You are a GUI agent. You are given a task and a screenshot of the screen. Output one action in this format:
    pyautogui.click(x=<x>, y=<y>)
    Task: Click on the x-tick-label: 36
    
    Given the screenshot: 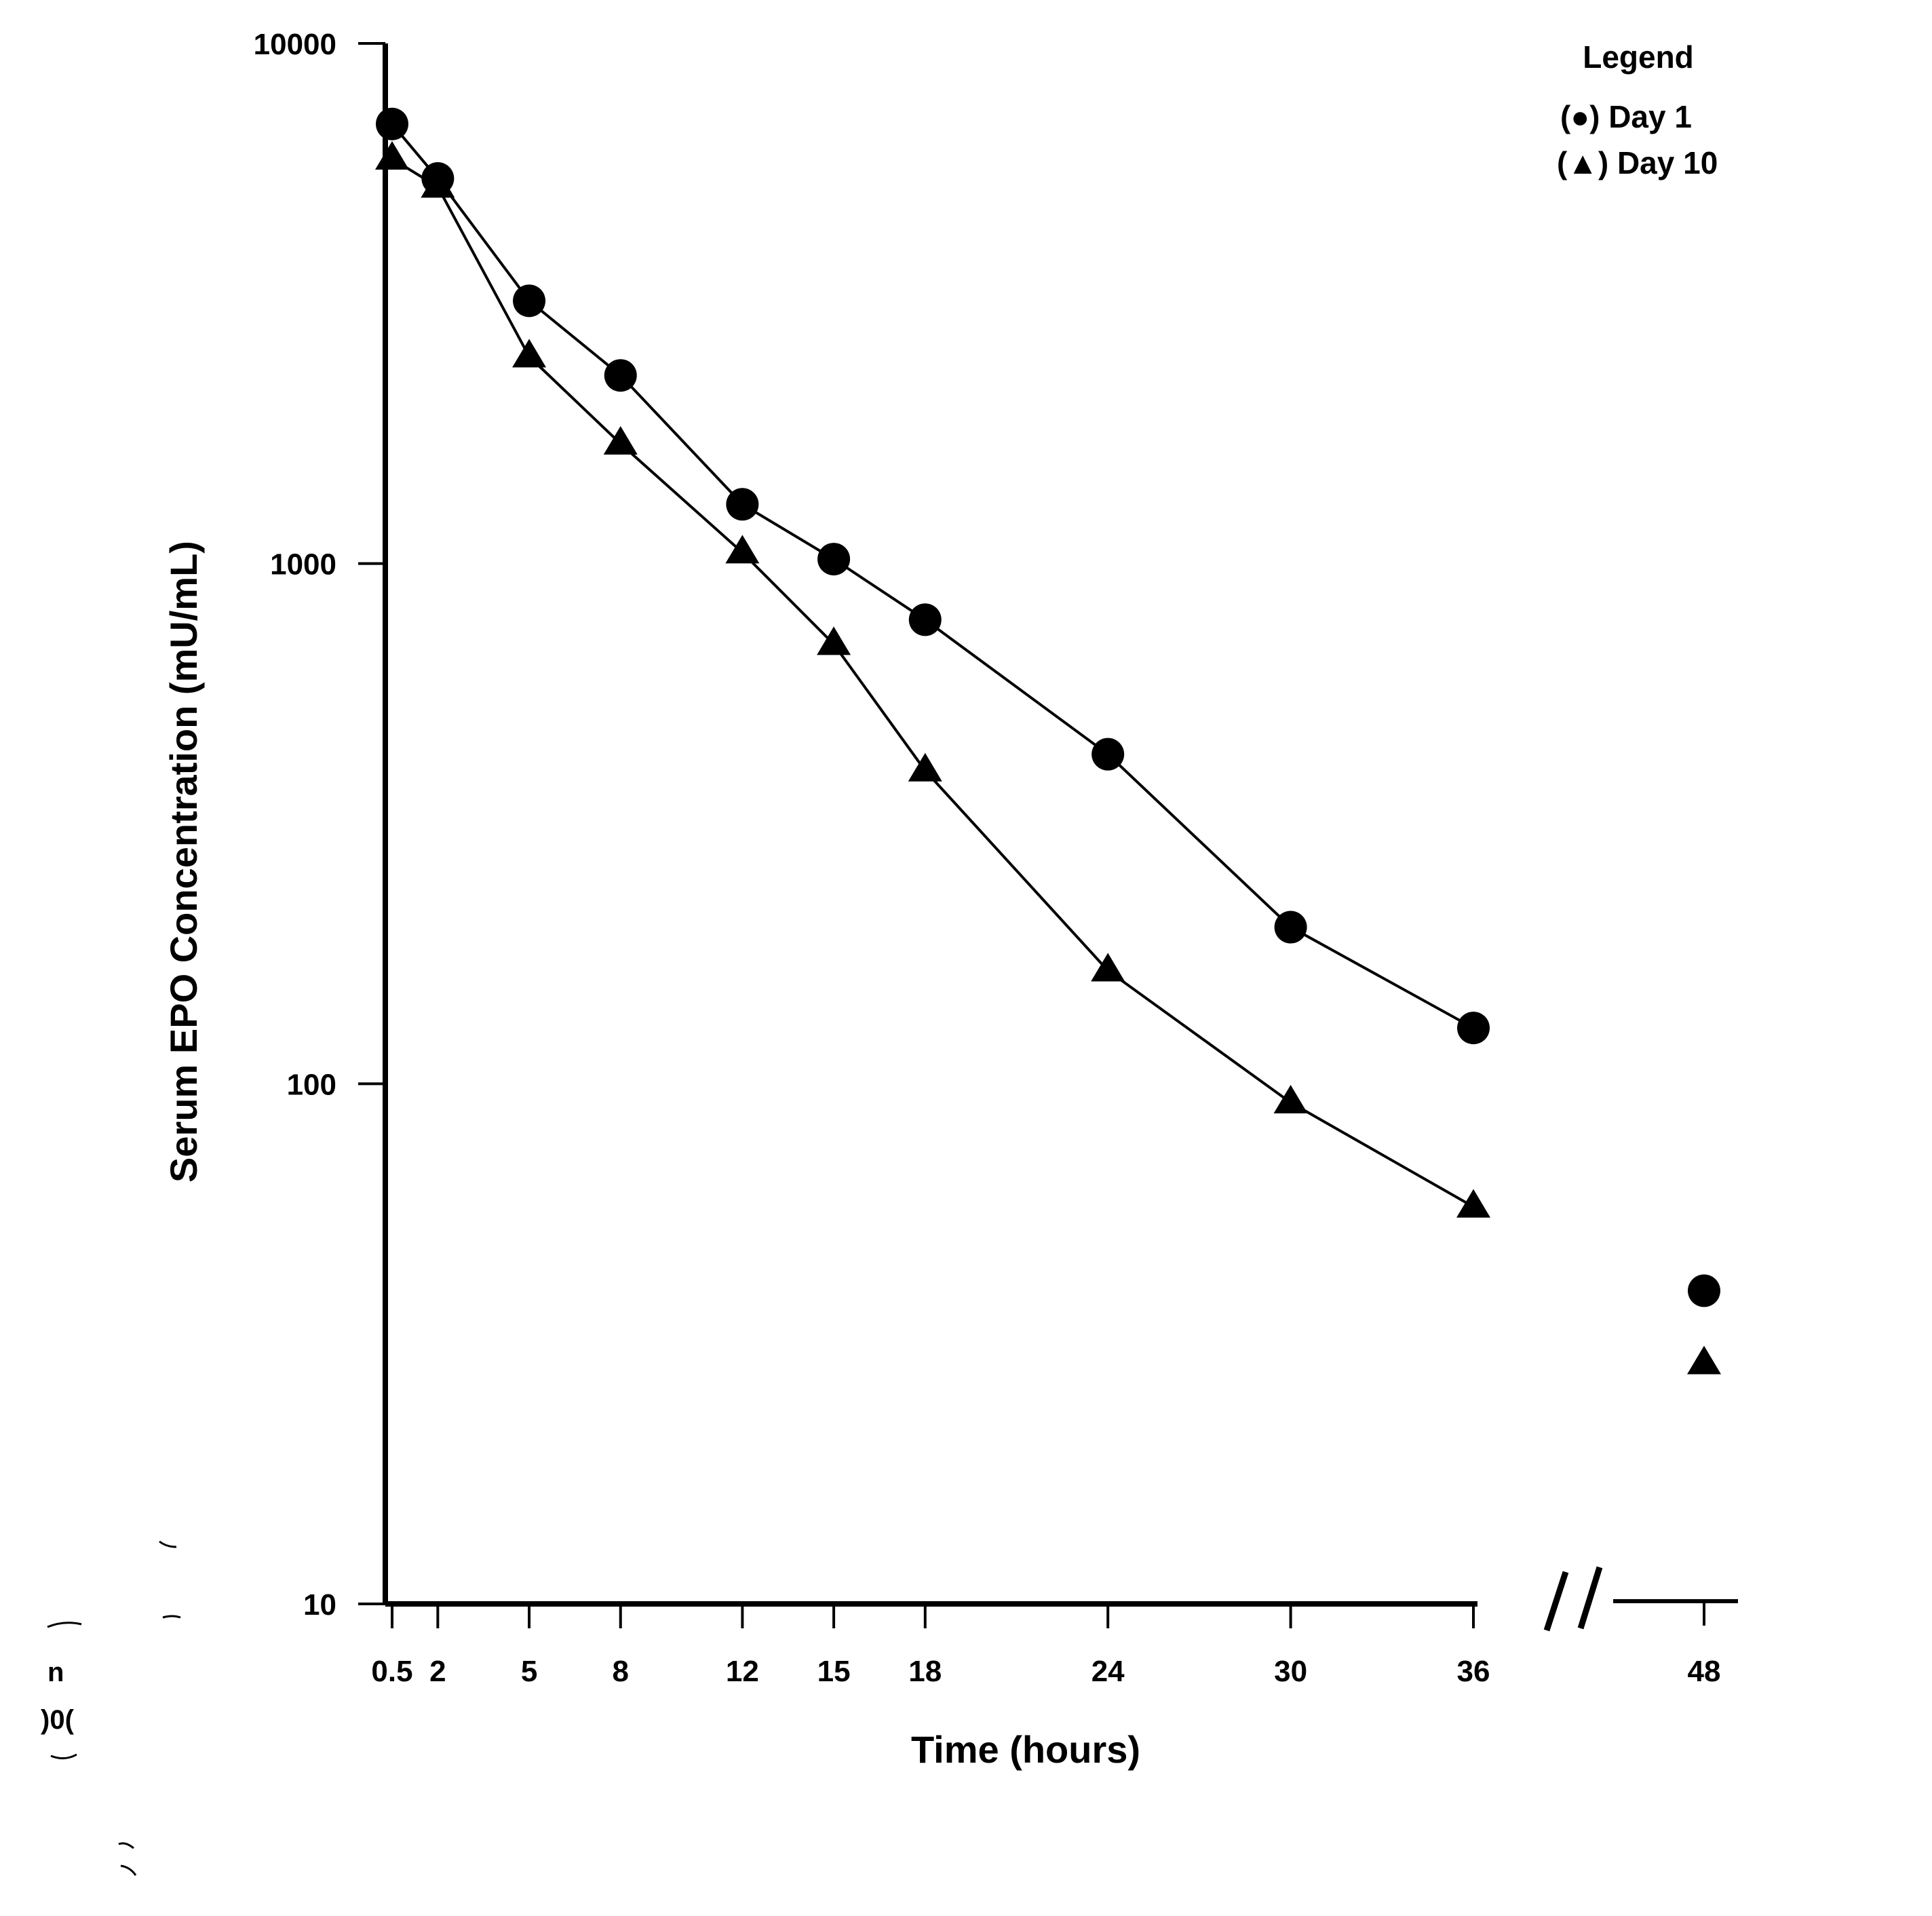 What is the action you would take?
    pyautogui.click(x=1473, y=1671)
    